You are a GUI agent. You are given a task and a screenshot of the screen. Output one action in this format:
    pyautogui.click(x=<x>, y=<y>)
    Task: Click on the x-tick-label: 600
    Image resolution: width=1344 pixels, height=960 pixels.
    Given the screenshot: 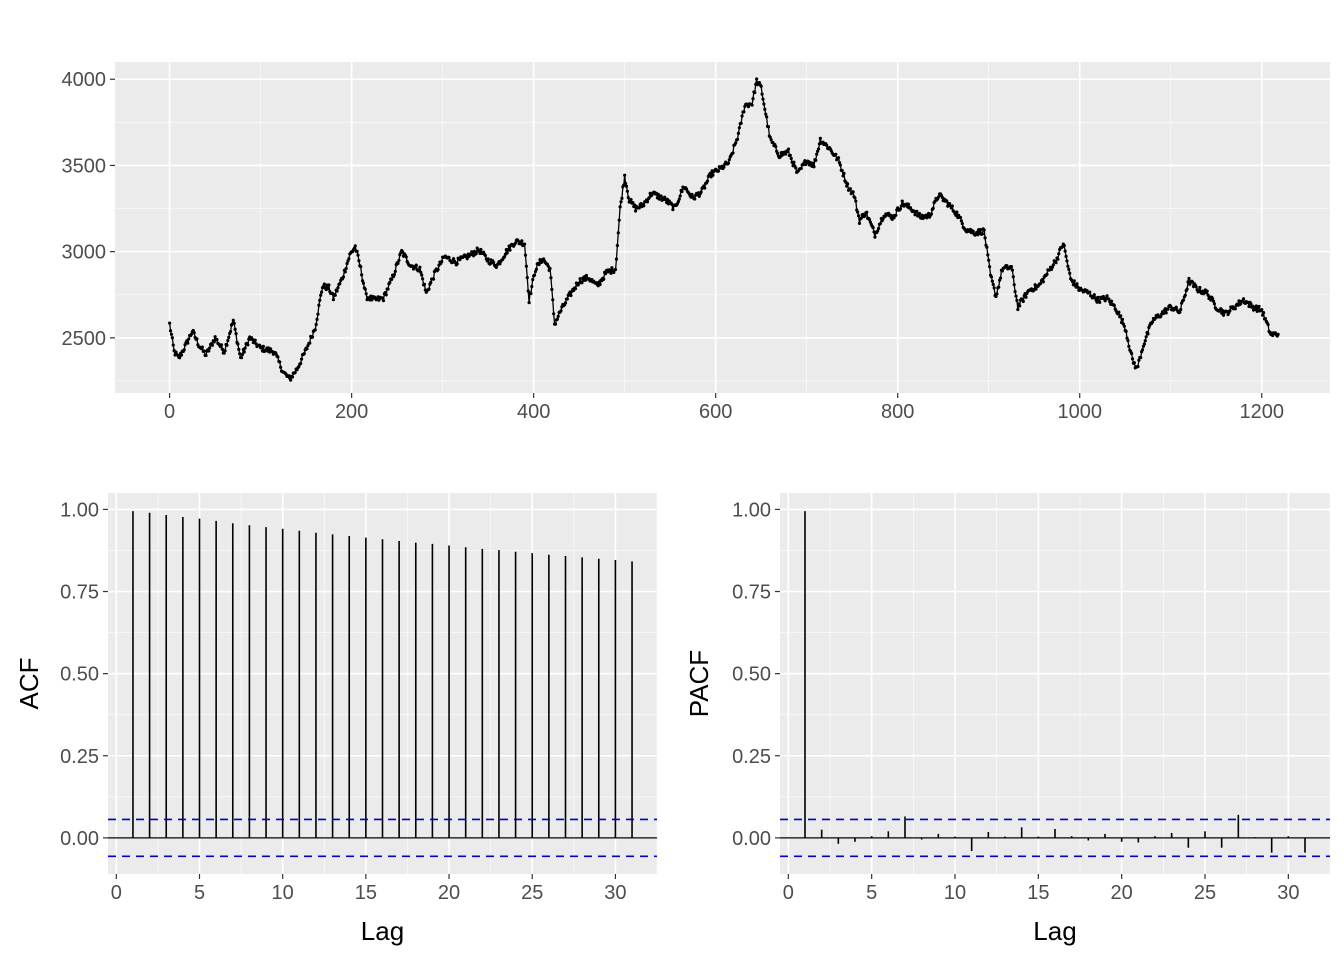 What is the action you would take?
    pyautogui.click(x=715, y=412)
    